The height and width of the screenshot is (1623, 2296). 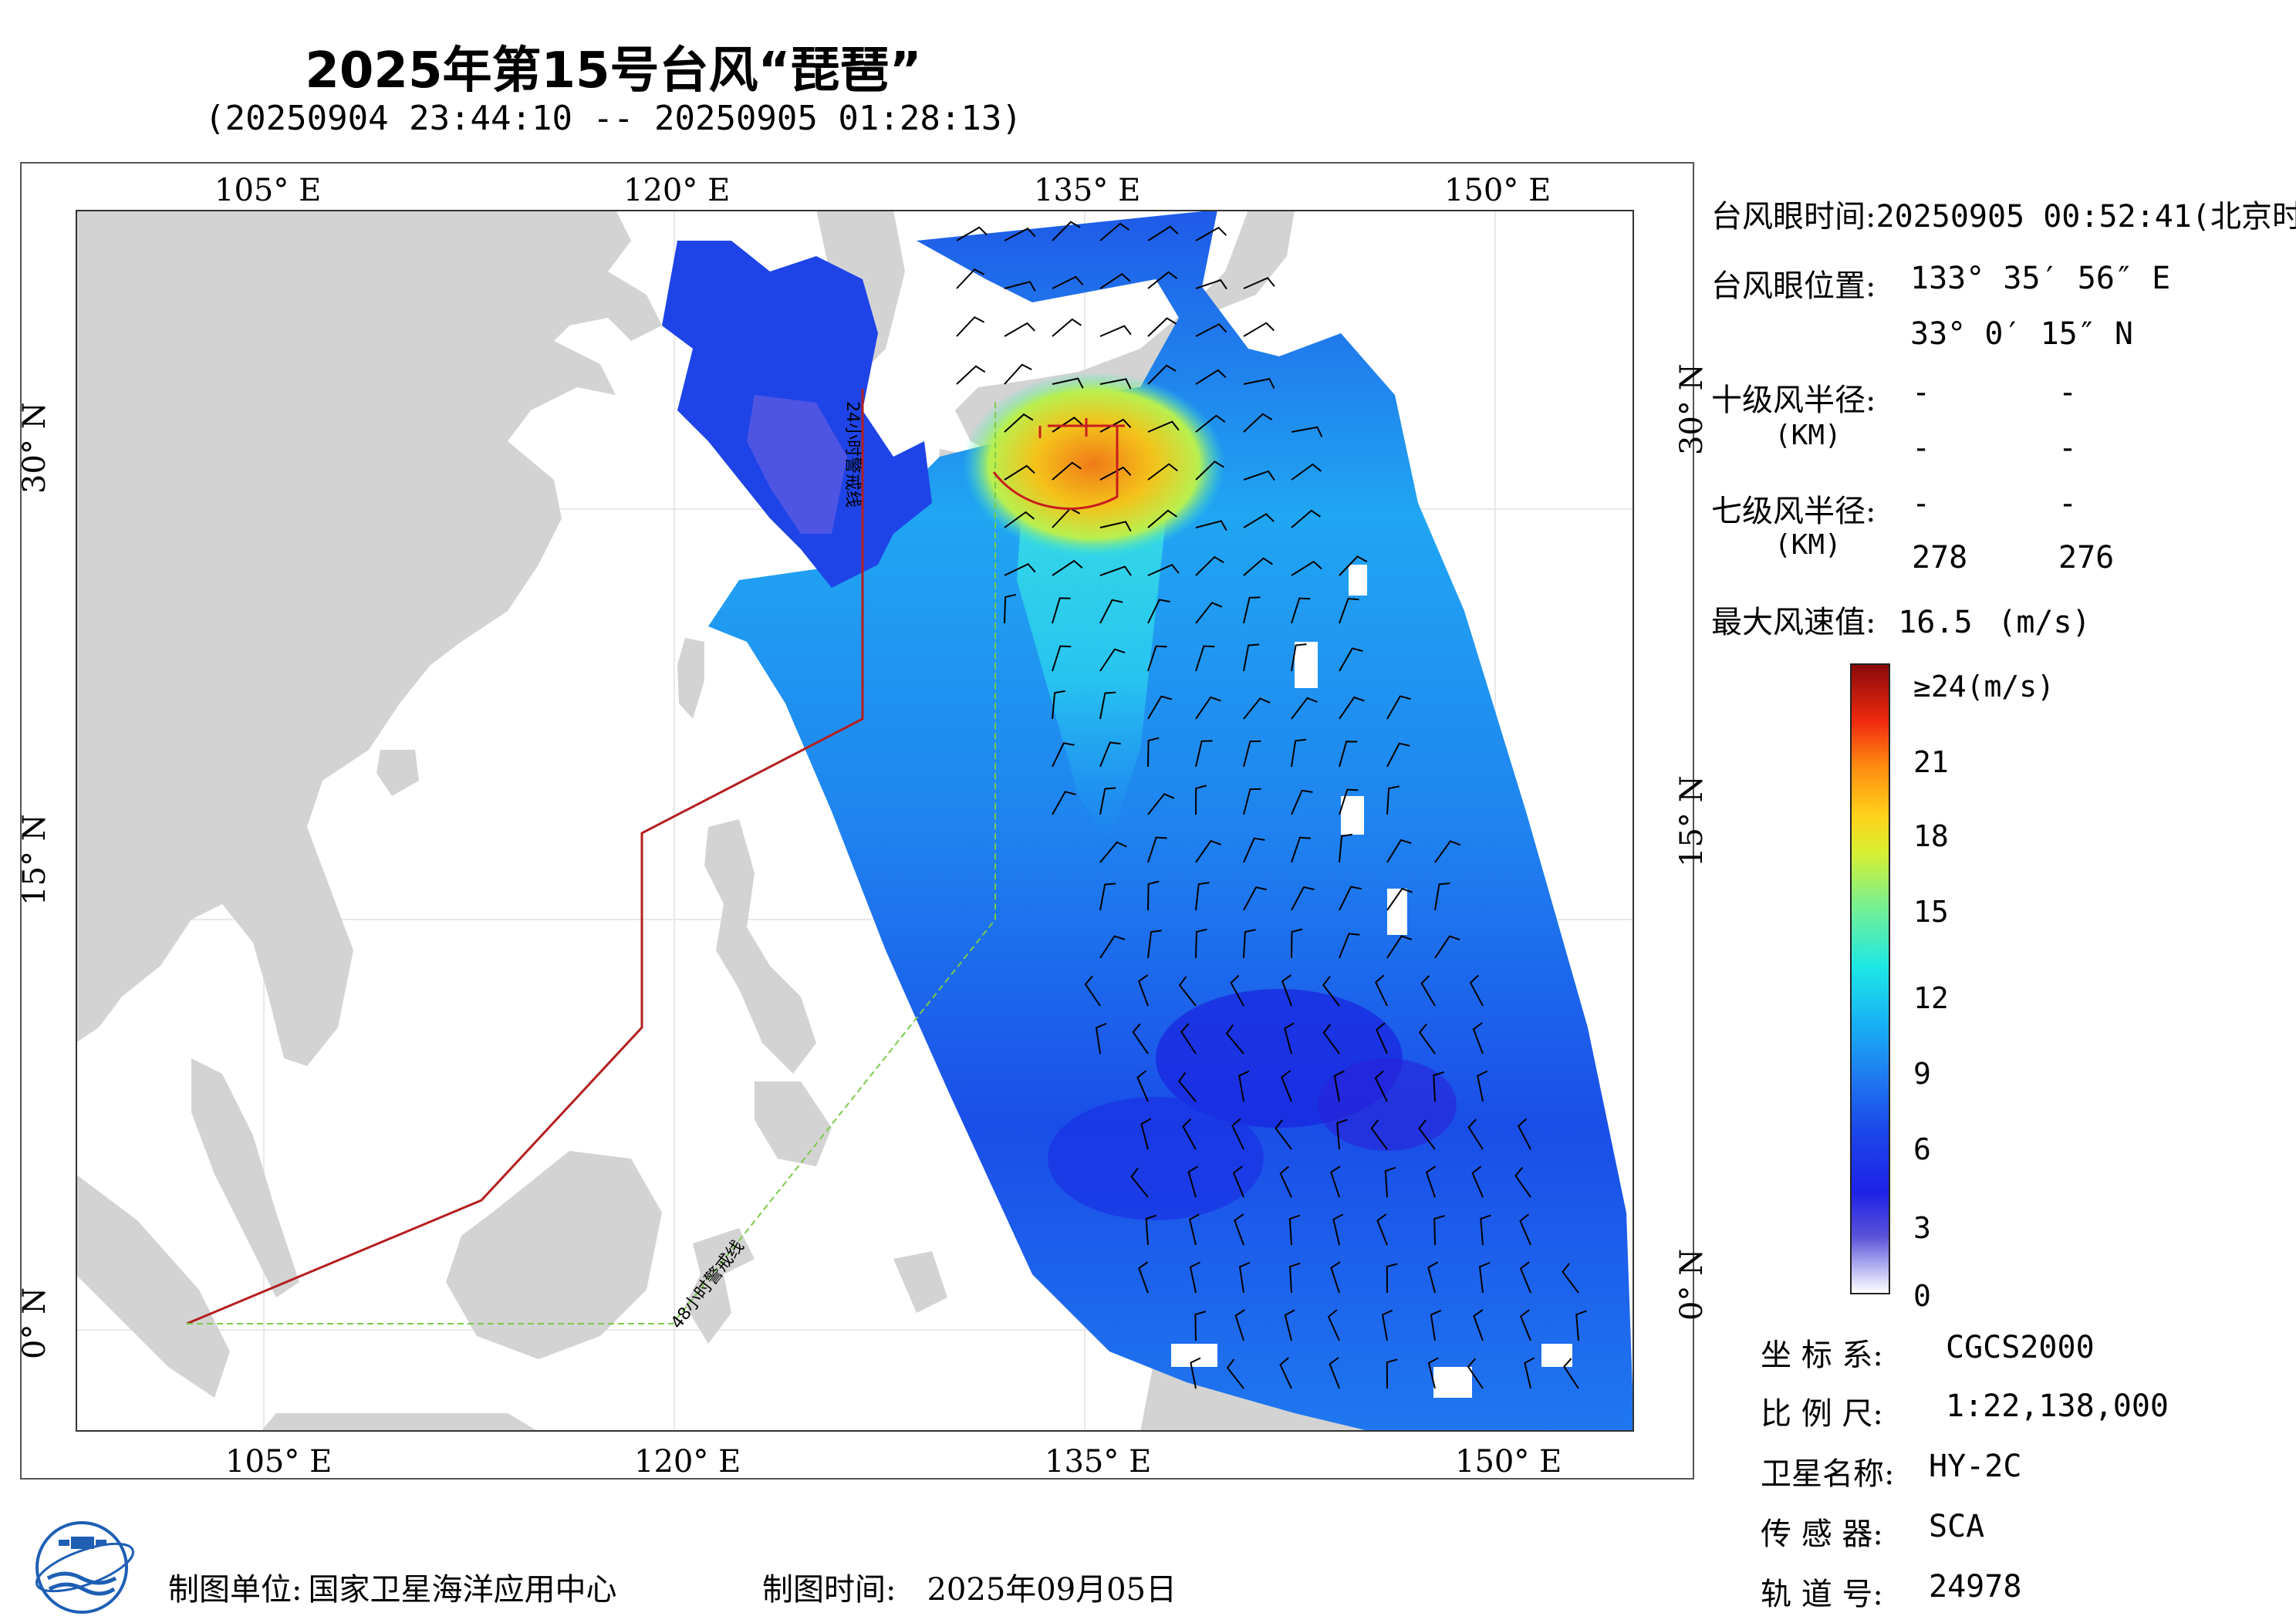 What do you see at coordinates (235, 1590) in the screenshot?
I see `producer-label: 制图单位:` at bounding box center [235, 1590].